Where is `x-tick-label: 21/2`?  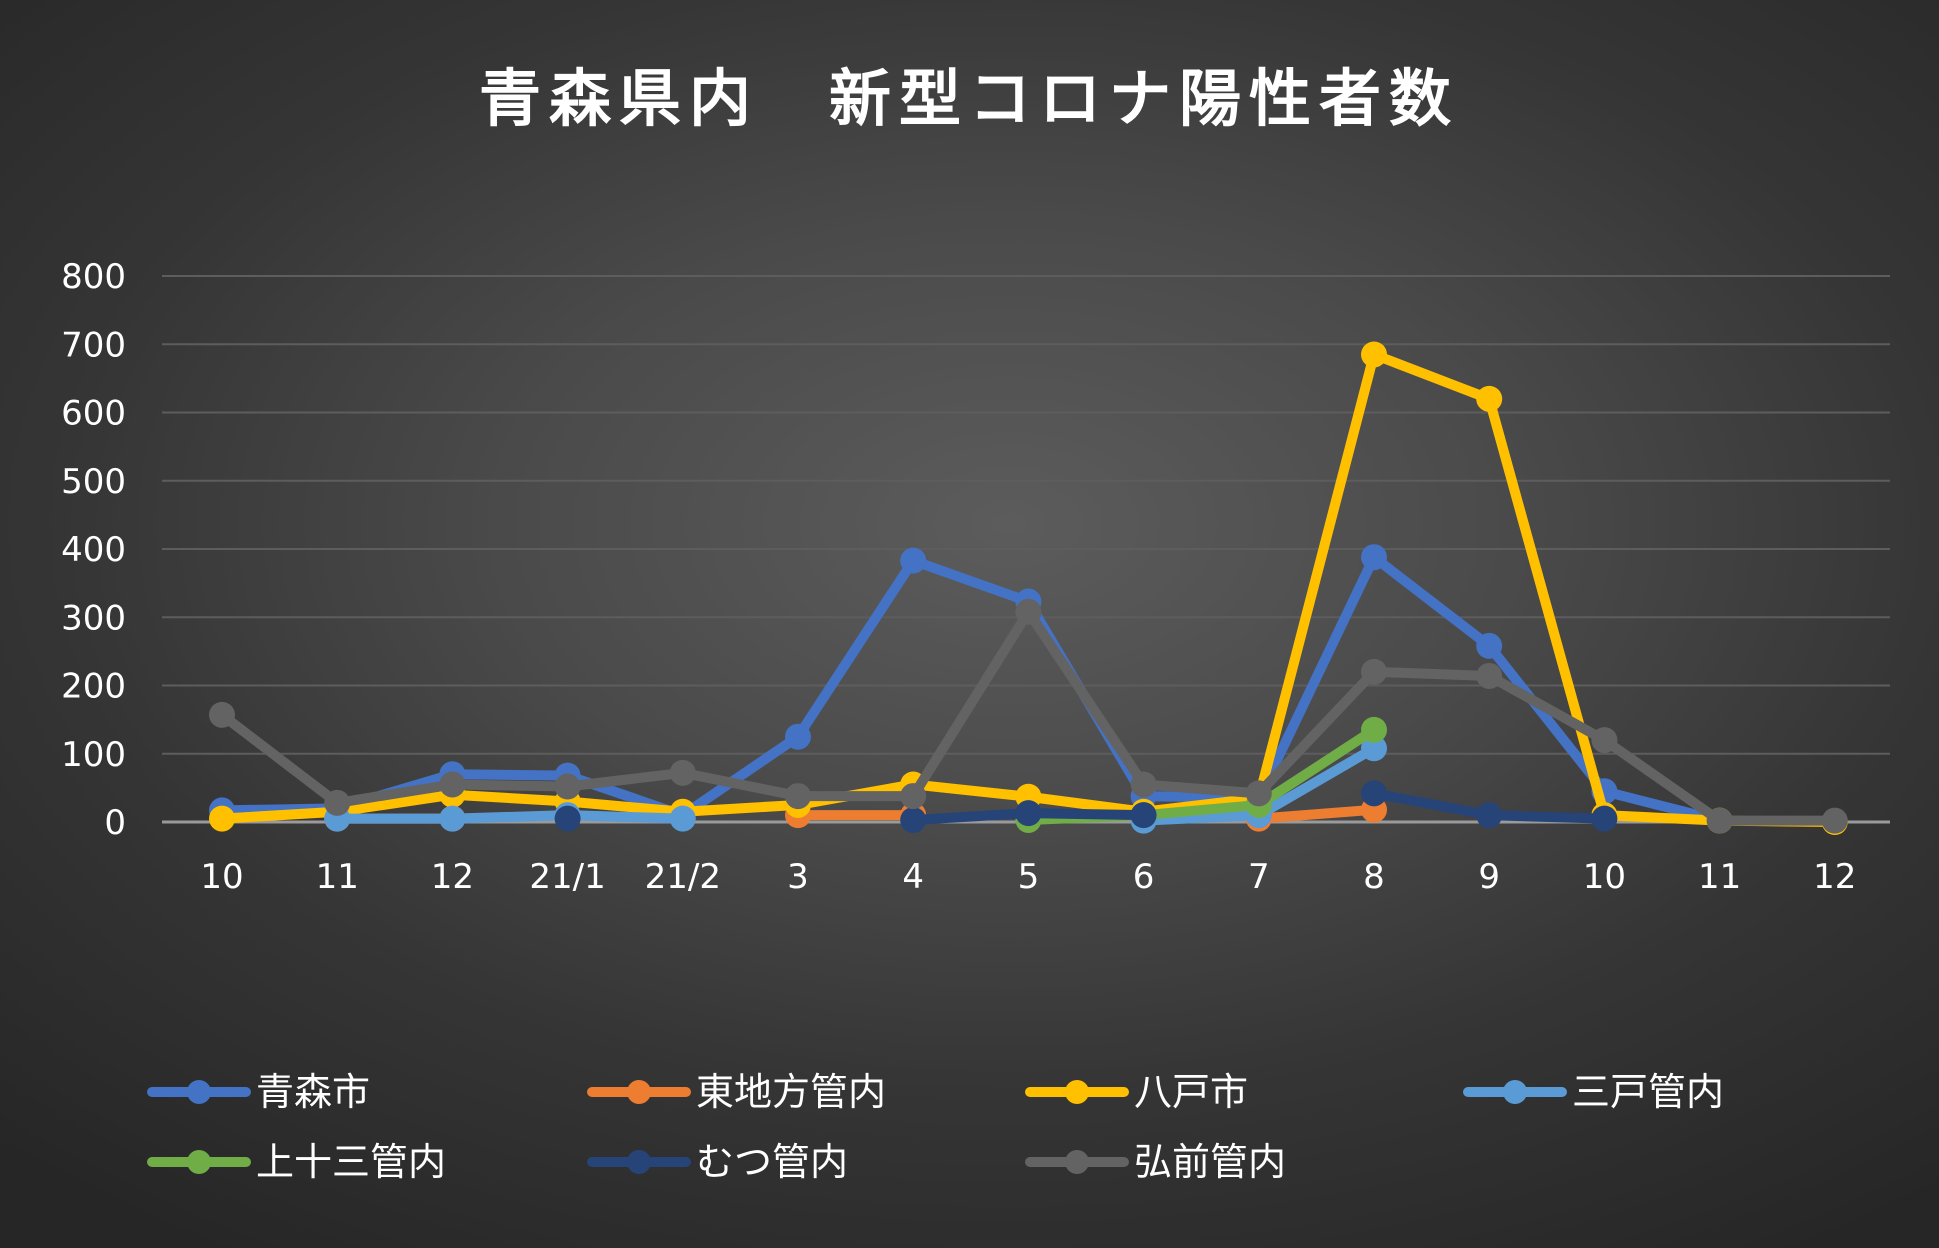 x-tick-label: 21/2 is located at coordinates (683, 877).